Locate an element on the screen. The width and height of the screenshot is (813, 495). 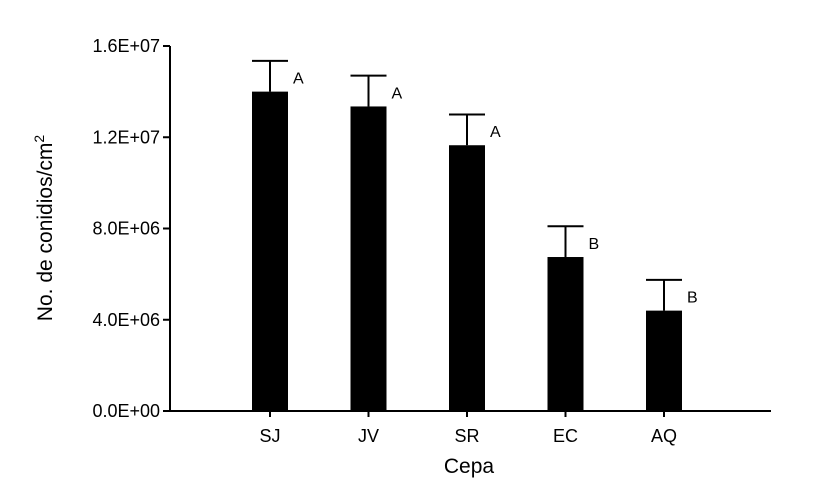
bar-sr is located at coordinates (467, 278).